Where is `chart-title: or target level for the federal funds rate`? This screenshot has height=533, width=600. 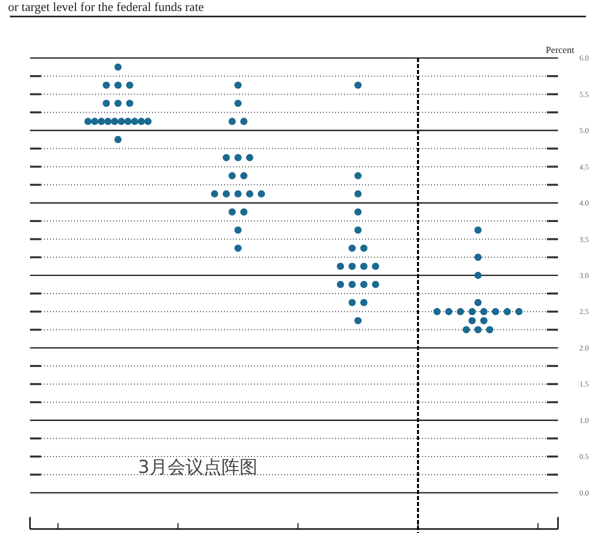
chart-title: or target level for the federal funds rate is located at coordinates (106, 7).